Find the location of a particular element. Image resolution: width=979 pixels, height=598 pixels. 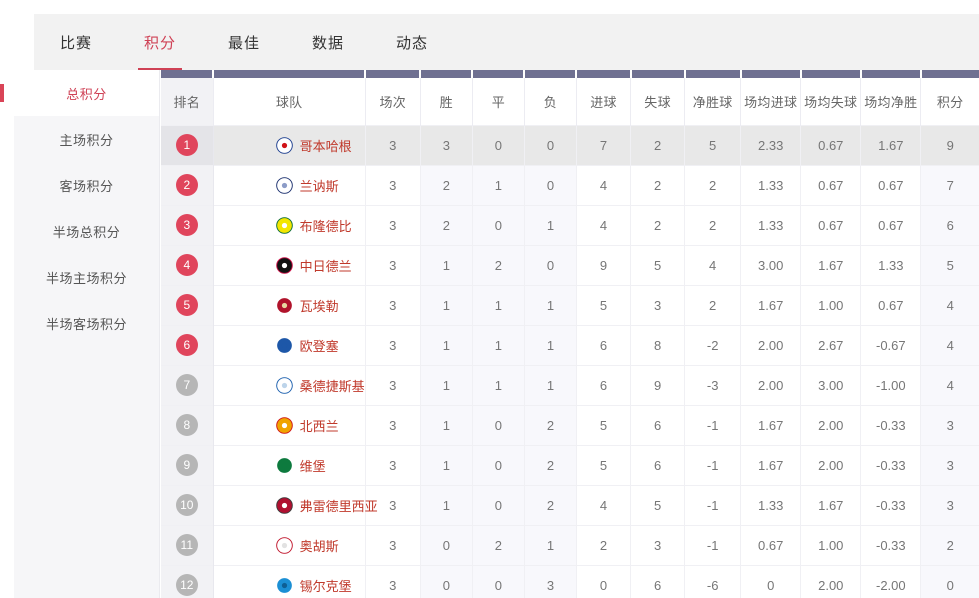

team-link: 桑德捷斯基 is located at coordinates (289, 385).